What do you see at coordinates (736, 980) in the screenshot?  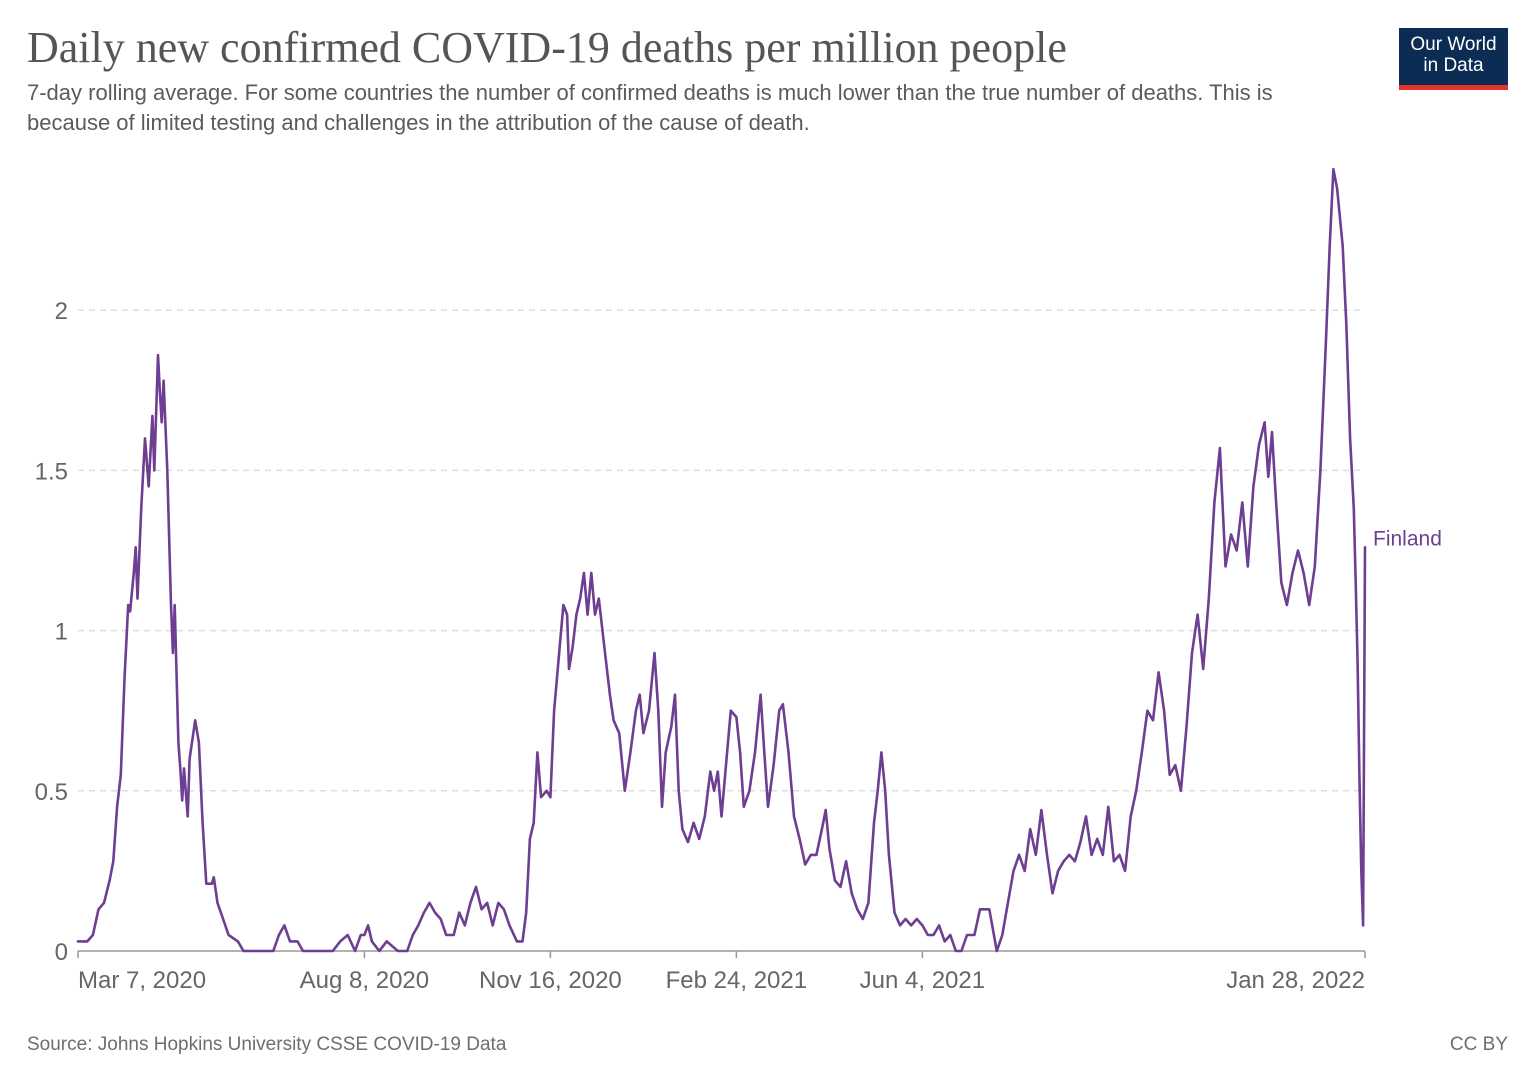 I see `x-tick-label: Feb 24, 2021` at bounding box center [736, 980].